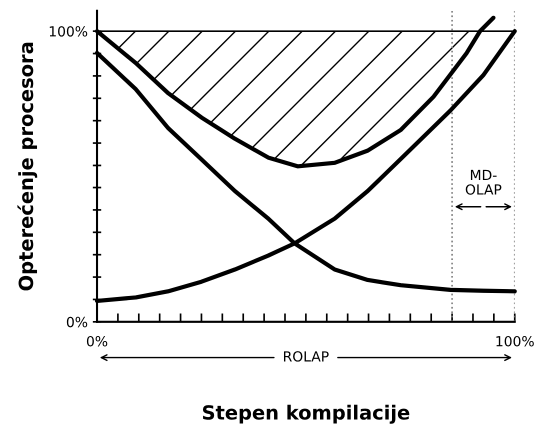  Describe the element at coordinates (306, 414) in the screenshot. I see `x-axis-title: Stepen kompilacije` at that location.